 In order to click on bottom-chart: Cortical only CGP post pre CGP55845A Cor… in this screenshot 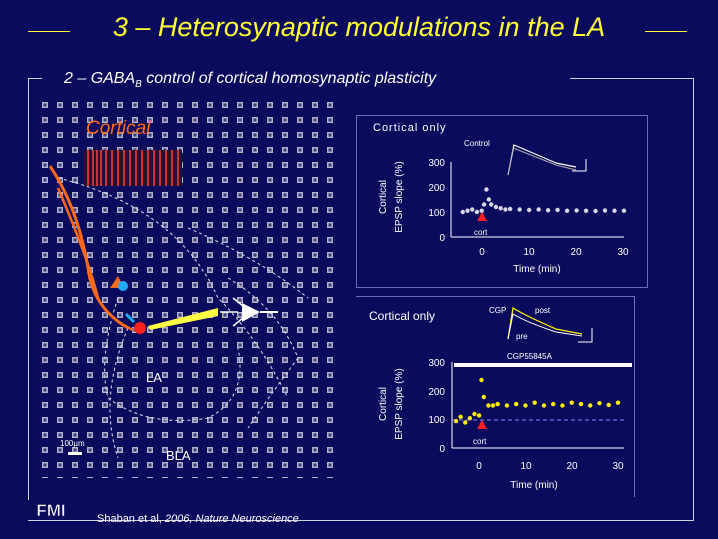, I will do `click(500, 398)`.